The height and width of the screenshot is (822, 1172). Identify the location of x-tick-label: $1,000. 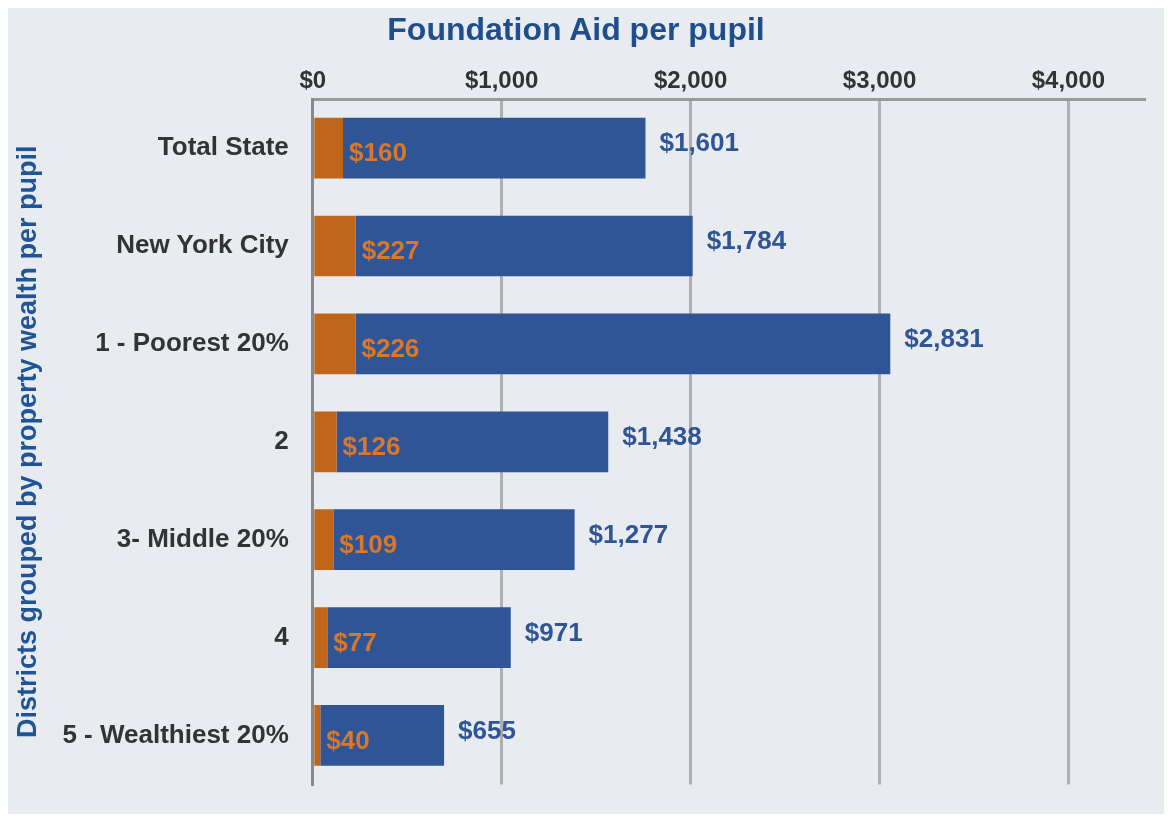
(501, 80).